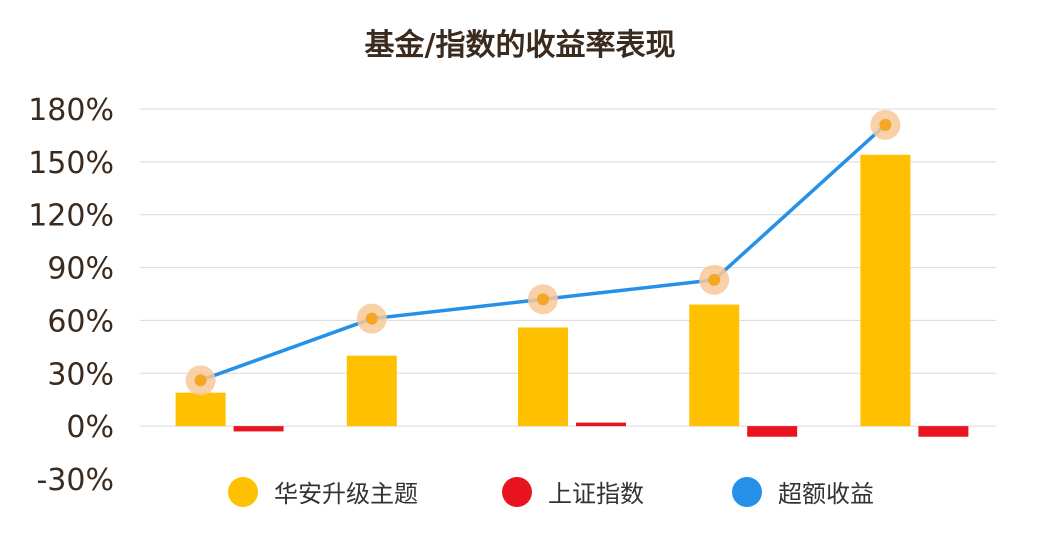 Image resolution: width=1040 pixels, height=537 pixels. Describe the element at coordinates (517, 491) in the screenshot. I see `legend-swatch-index` at that location.